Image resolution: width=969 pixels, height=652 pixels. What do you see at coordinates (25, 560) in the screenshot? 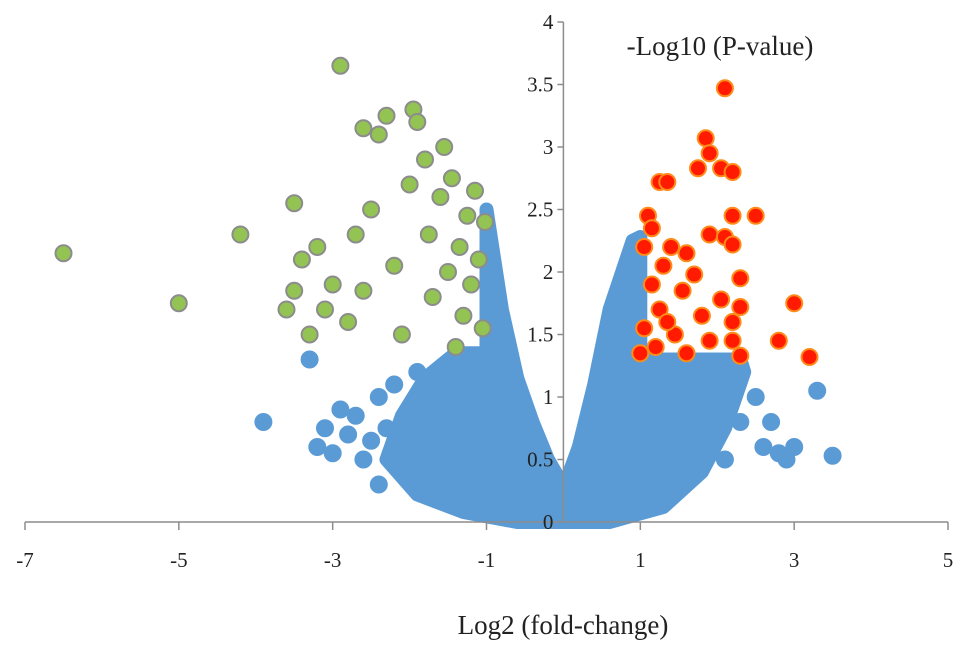
I see `x-tick-label: -7` at bounding box center [25, 560].